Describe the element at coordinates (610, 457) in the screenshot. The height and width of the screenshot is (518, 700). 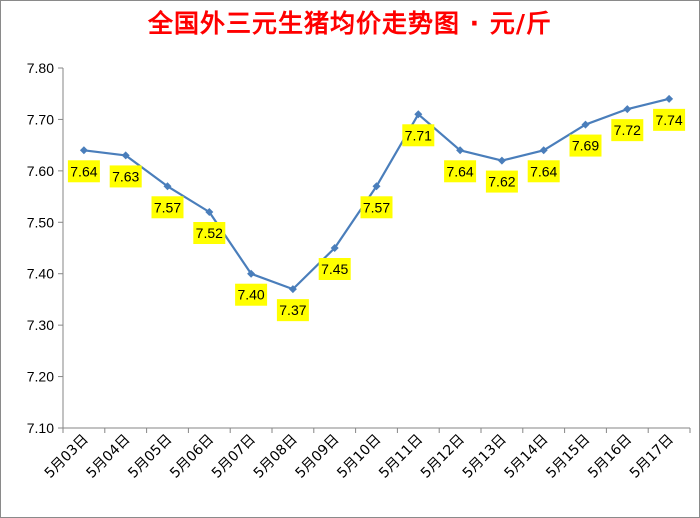
I see `x-tick-label: 5月16日` at that location.